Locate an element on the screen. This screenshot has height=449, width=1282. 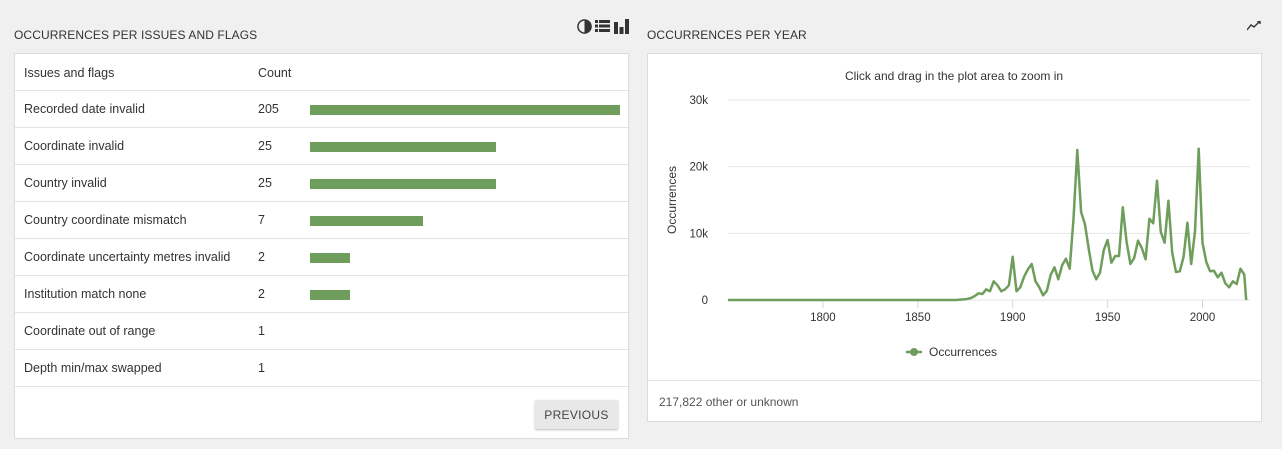
row-label: Coordinate uncertainty metres invalid is located at coordinates (127, 257).